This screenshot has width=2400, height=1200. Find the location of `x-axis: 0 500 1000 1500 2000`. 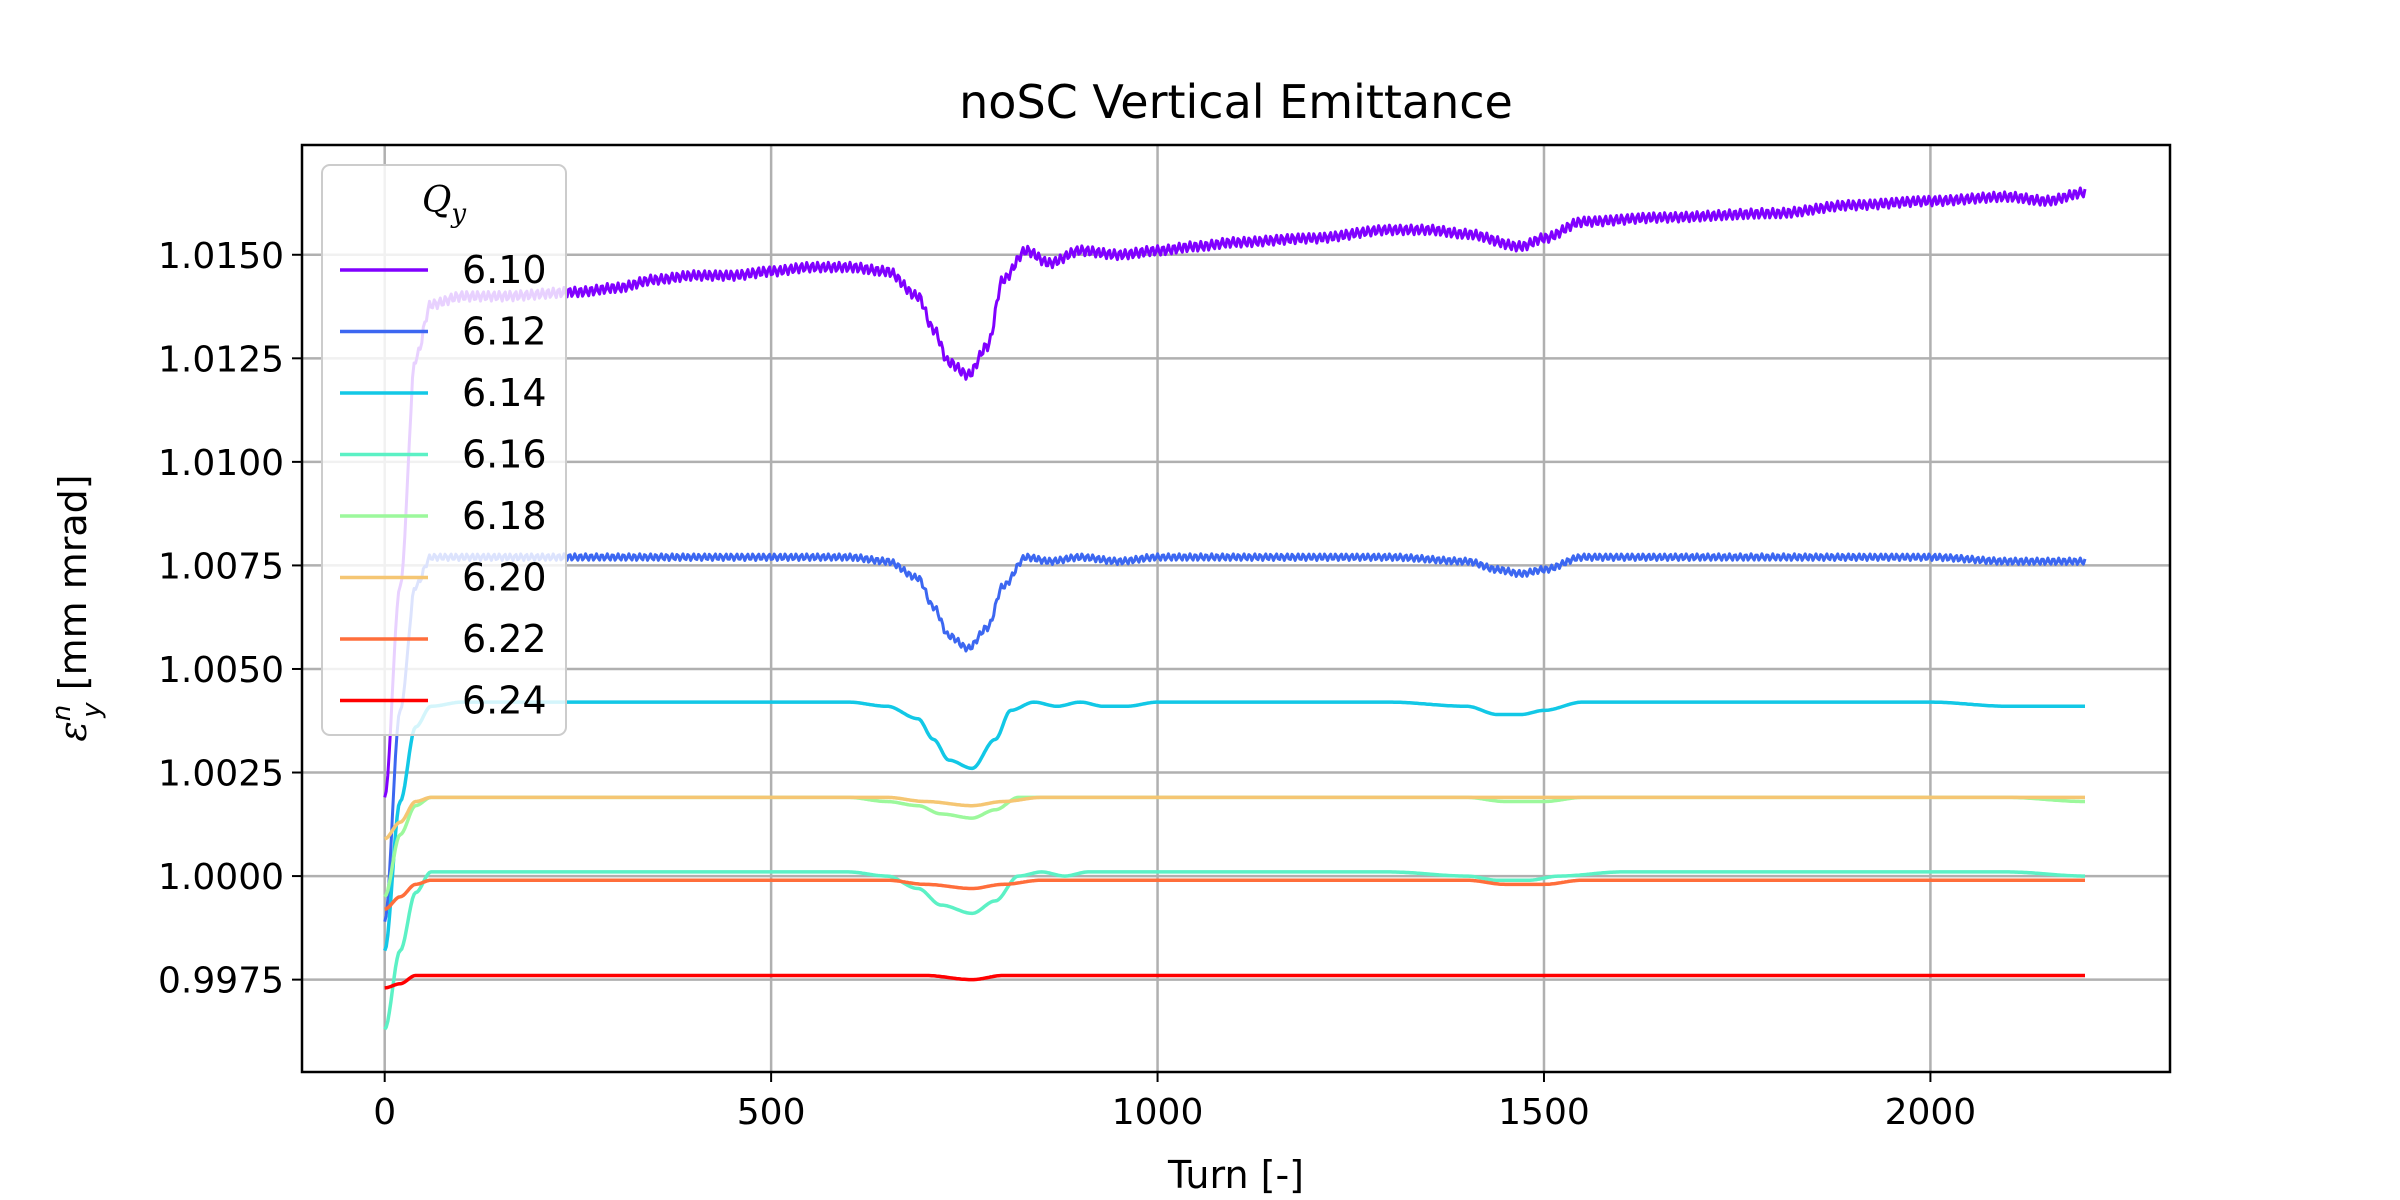

x-axis: 0 500 1000 1500 2000 is located at coordinates (1174, 1102).